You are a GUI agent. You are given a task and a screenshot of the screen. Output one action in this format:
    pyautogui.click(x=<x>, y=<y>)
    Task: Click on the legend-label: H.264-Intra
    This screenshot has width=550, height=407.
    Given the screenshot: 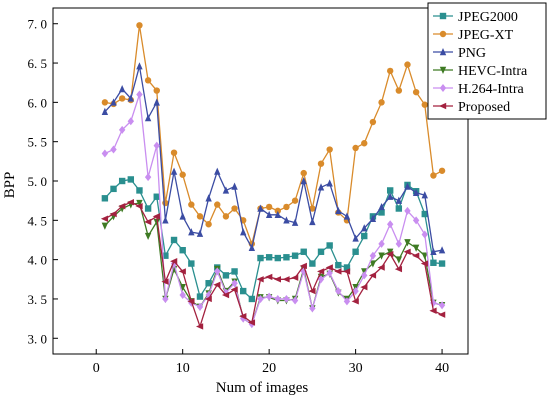 What is the action you would take?
    pyautogui.click(x=491, y=89)
    